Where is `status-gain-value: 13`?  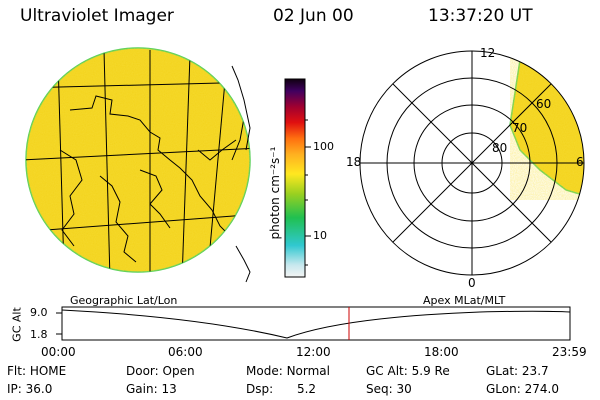 status-gain-value: 13 is located at coordinates (169, 389).